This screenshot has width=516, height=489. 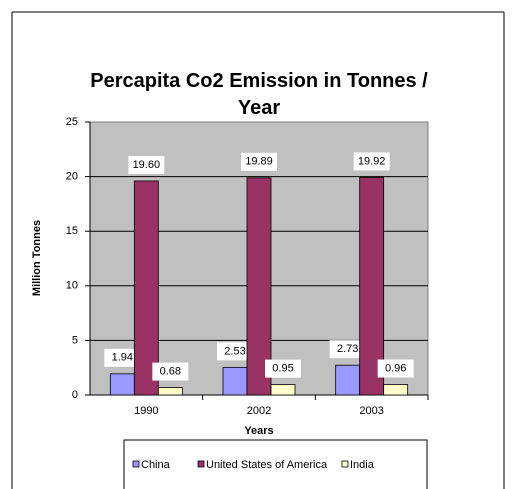 I want to click on data-label: 1.94, so click(x=122, y=358).